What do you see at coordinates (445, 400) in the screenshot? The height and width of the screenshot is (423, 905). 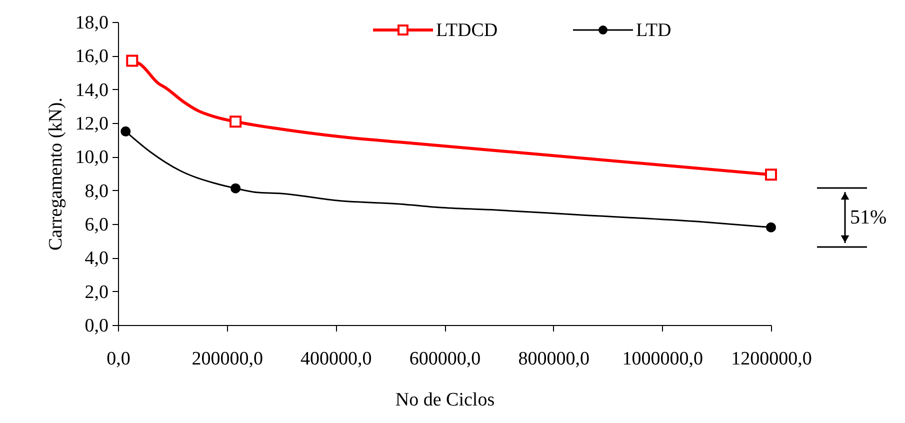 I see `x-axis-title: No de Ciclos` at bounding box center [445, 400].